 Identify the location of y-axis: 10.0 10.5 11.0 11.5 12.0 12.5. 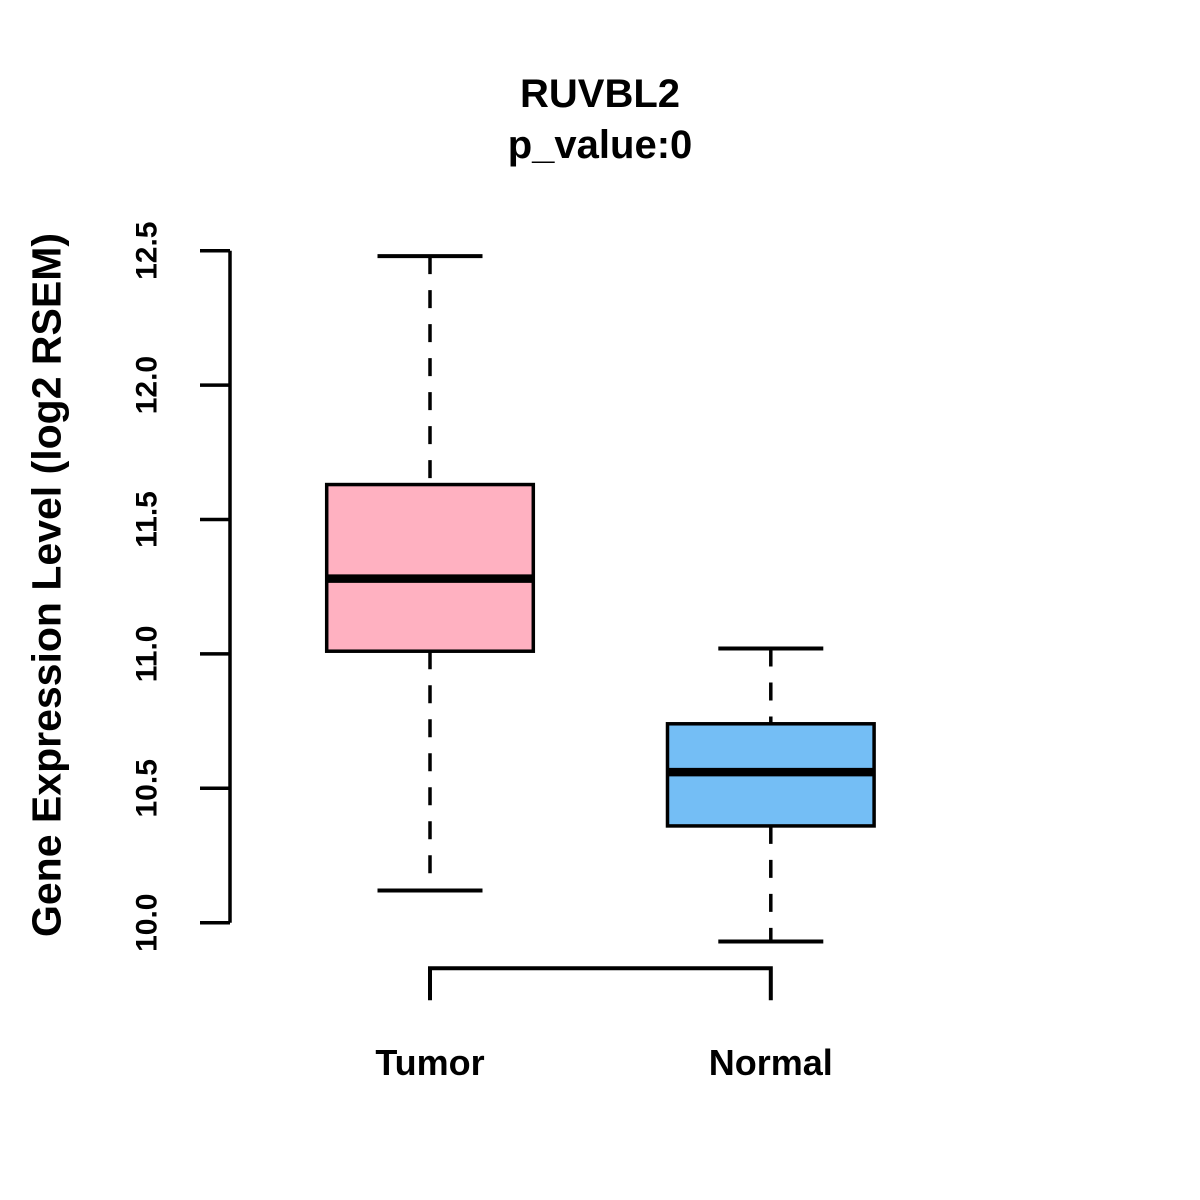
(181, 587).